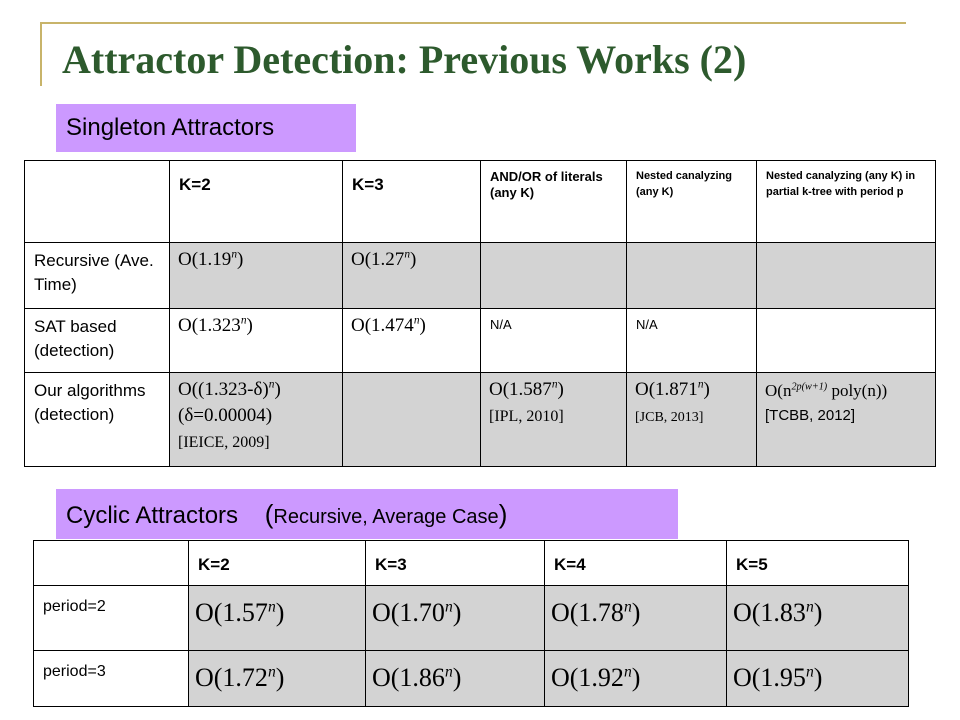 The height and width of the screenshot is (720, 960). I want to click on row-label: period=2, so click(111, 618).